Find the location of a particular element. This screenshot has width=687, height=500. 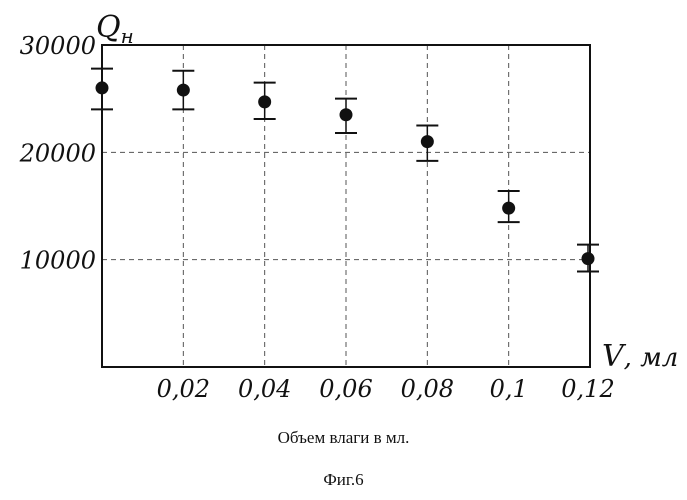

x-tick-label: 0,12 is located at coordinates (587, 389).